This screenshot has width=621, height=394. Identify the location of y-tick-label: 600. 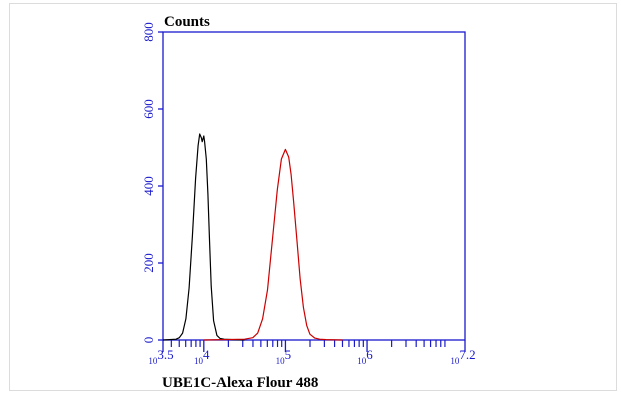
(148, 109).